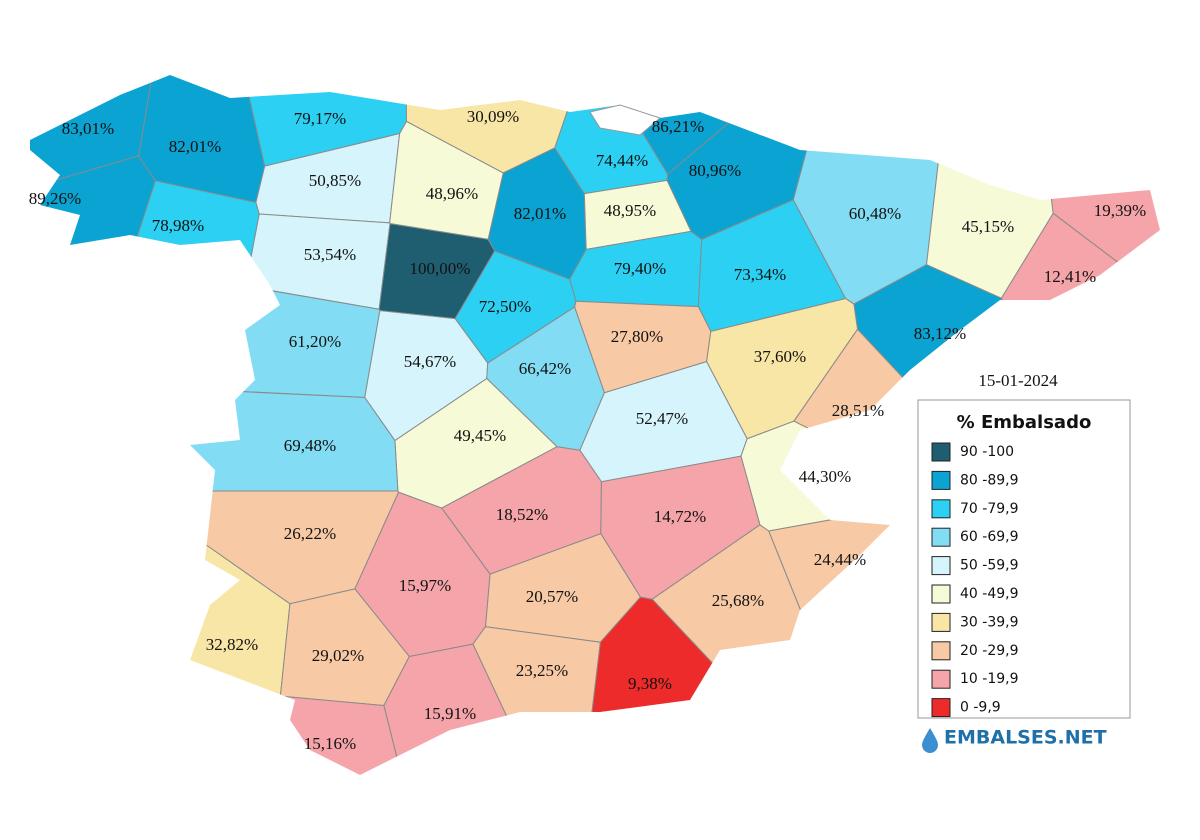 This screenshot has height=840, width=1200. What do you see at coordinates (493, 116) in the screenshot?
I see `region-label: 30,09%` at bounding box center [493, 116].